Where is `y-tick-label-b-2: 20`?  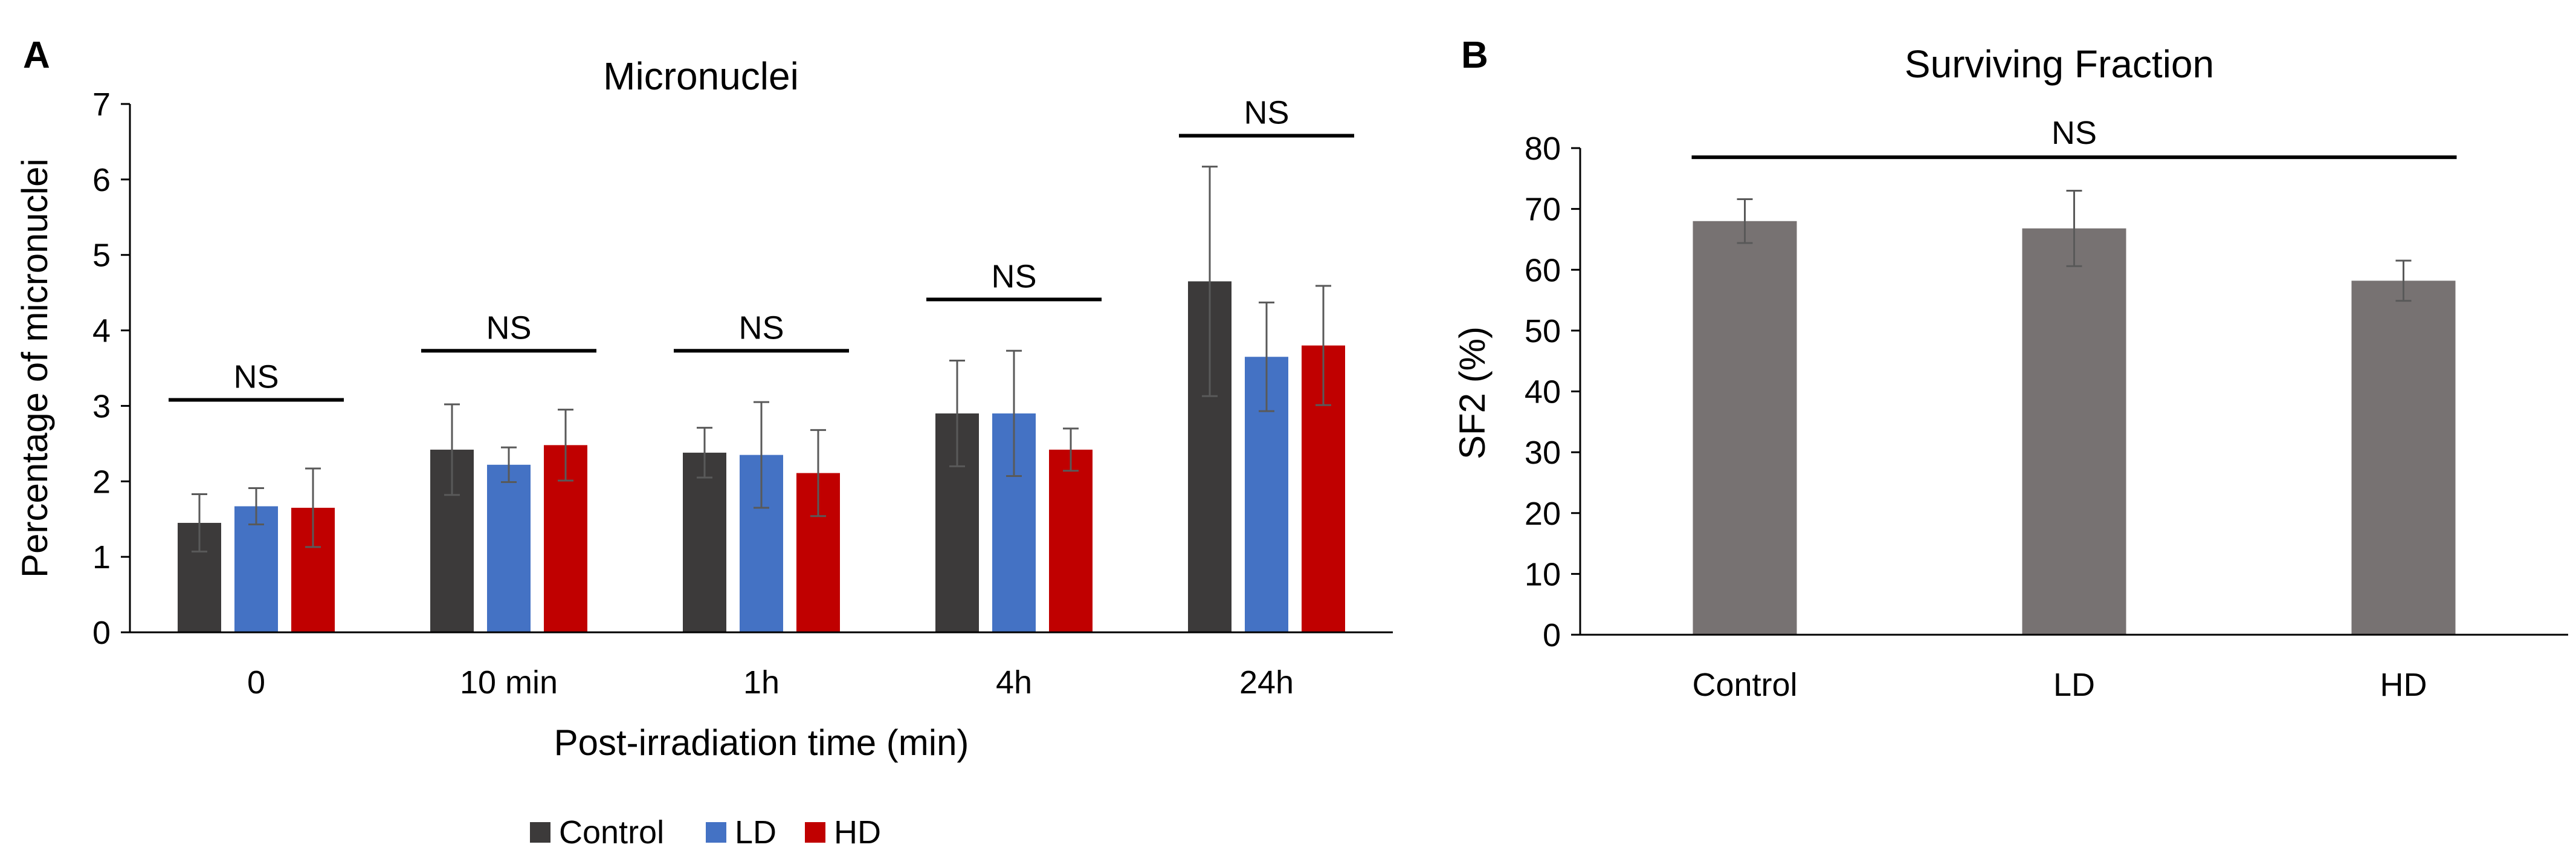 y-tick-label-b-2: 20 is located at coordinates (1543, 514).